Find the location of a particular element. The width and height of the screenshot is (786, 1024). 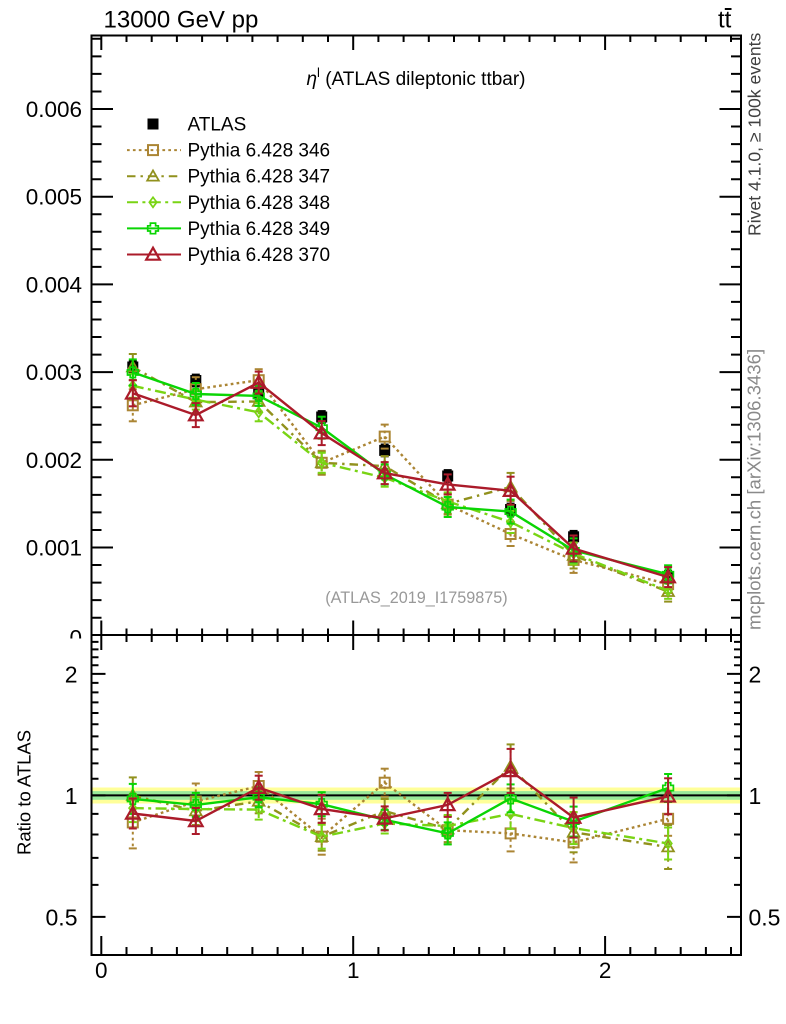

svg-text: Pythia 6.428 347 is located at coordinates (259, 177).